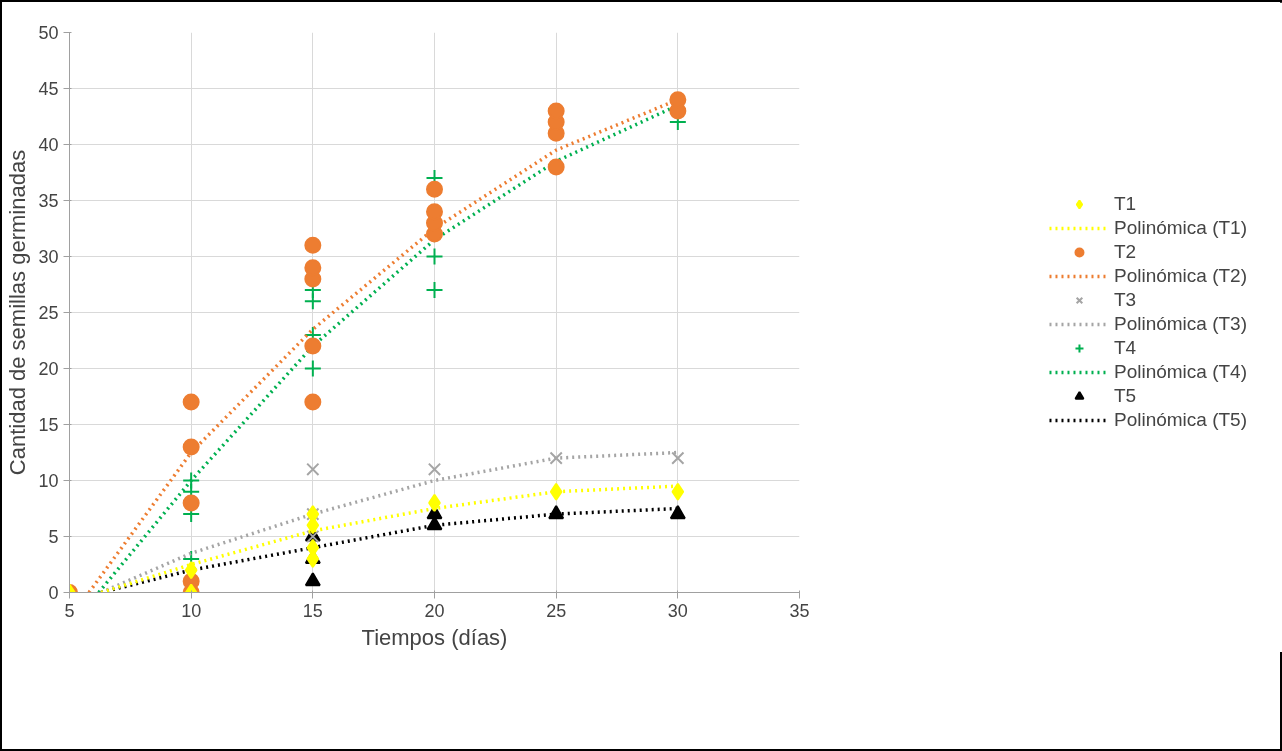 Image resolution: width=1282 pixels, height=751 pixels. What do you see at coordinates (69, 610) in the screenshot?
I see `x-tick-label: 5` at bounding box center [69, 610].